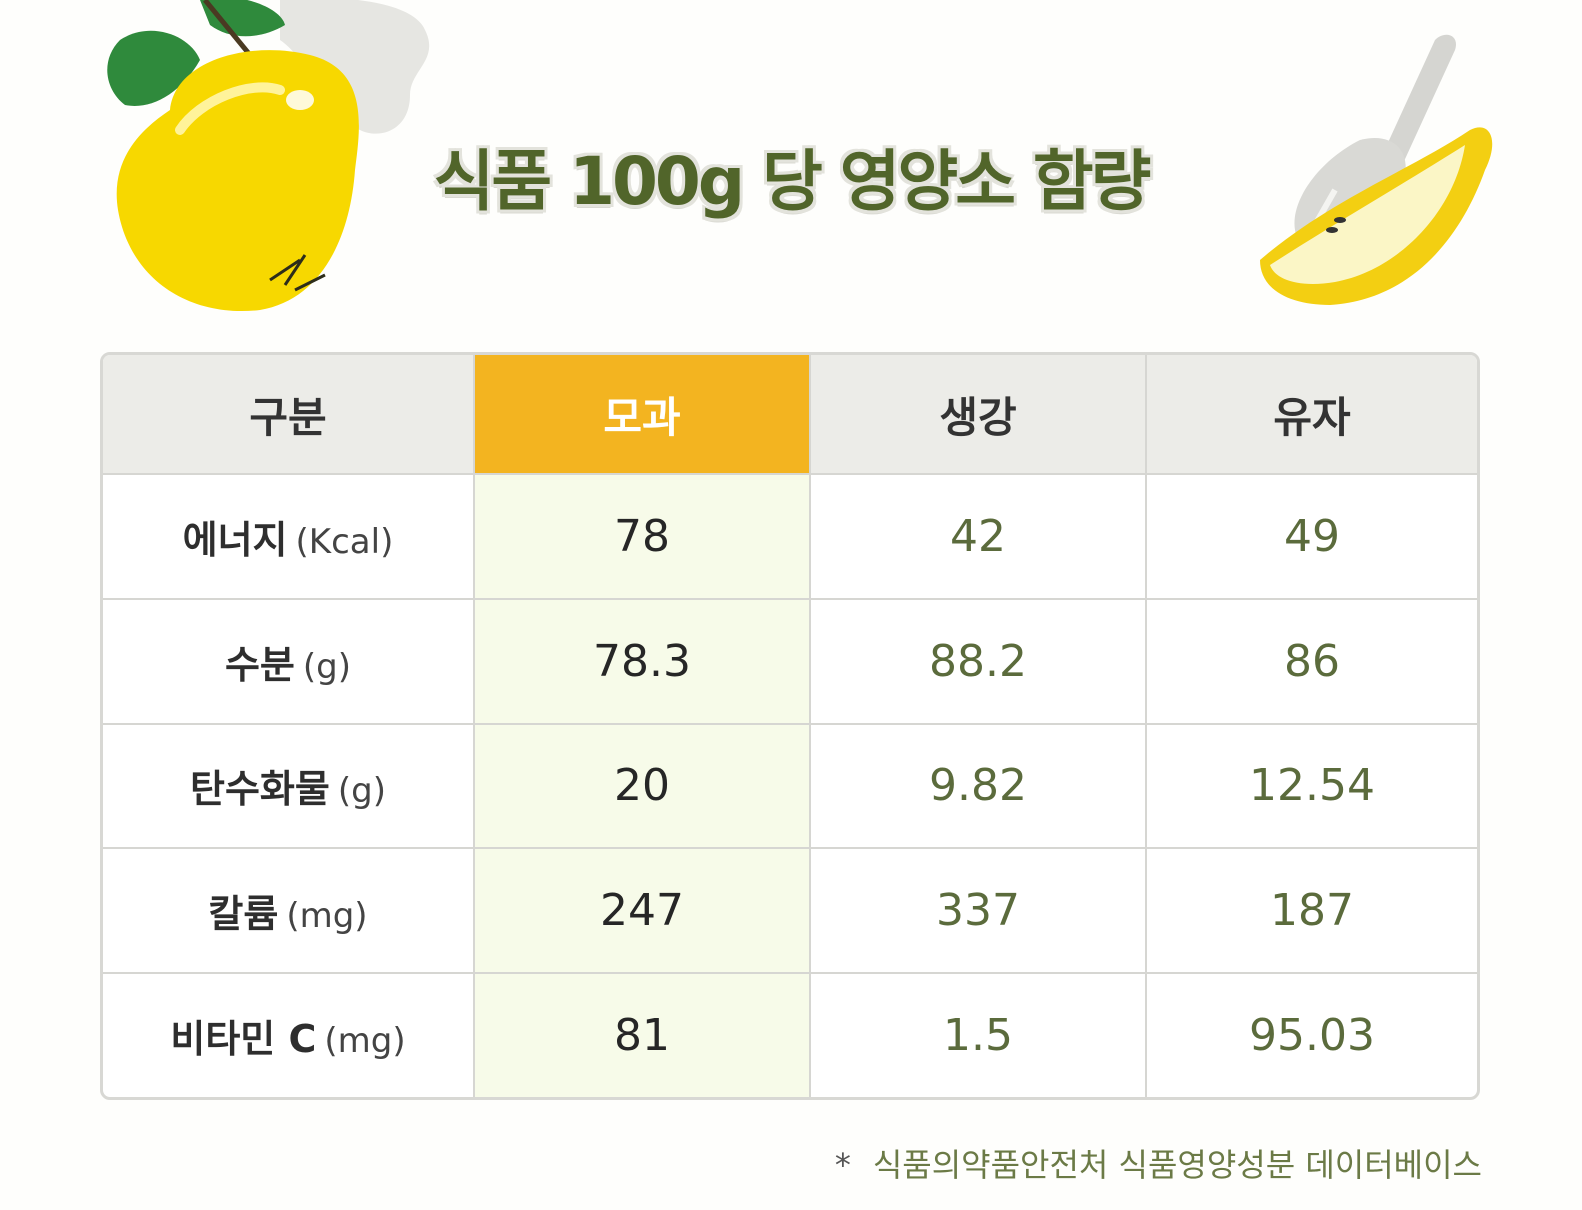  What do you see at coordinates (642, 911) in the screenshot?
I see `cell-quince: 247` at bounding box center [642, 911].